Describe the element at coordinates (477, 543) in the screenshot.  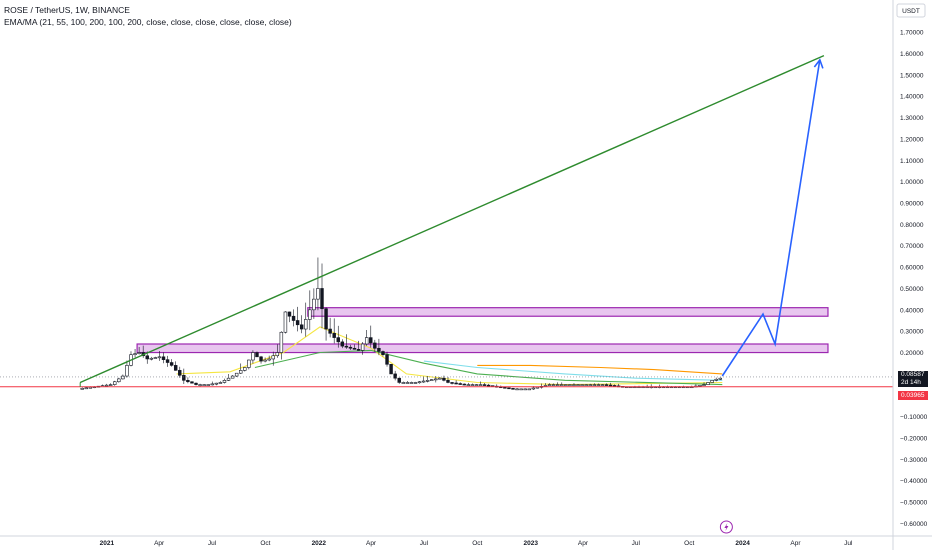
I see `x-tick-label: Oct` at that location.